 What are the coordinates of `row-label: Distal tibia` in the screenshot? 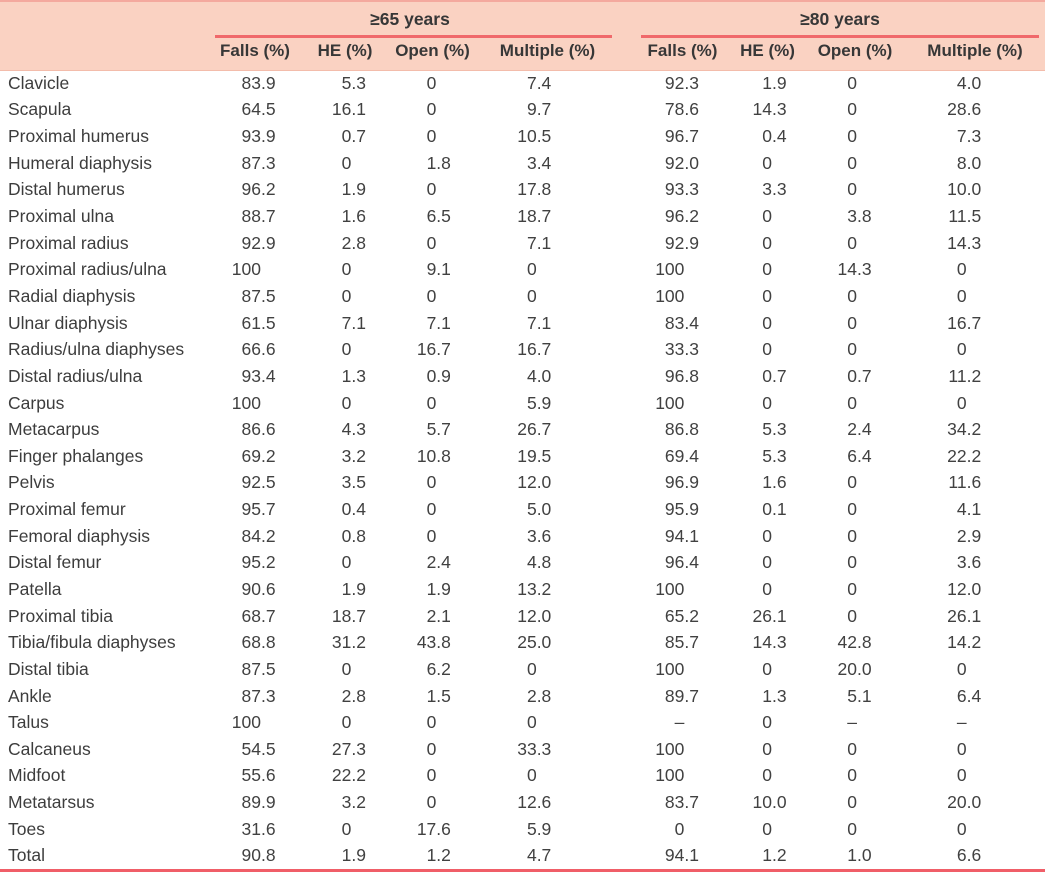 It's located at (48, 668).